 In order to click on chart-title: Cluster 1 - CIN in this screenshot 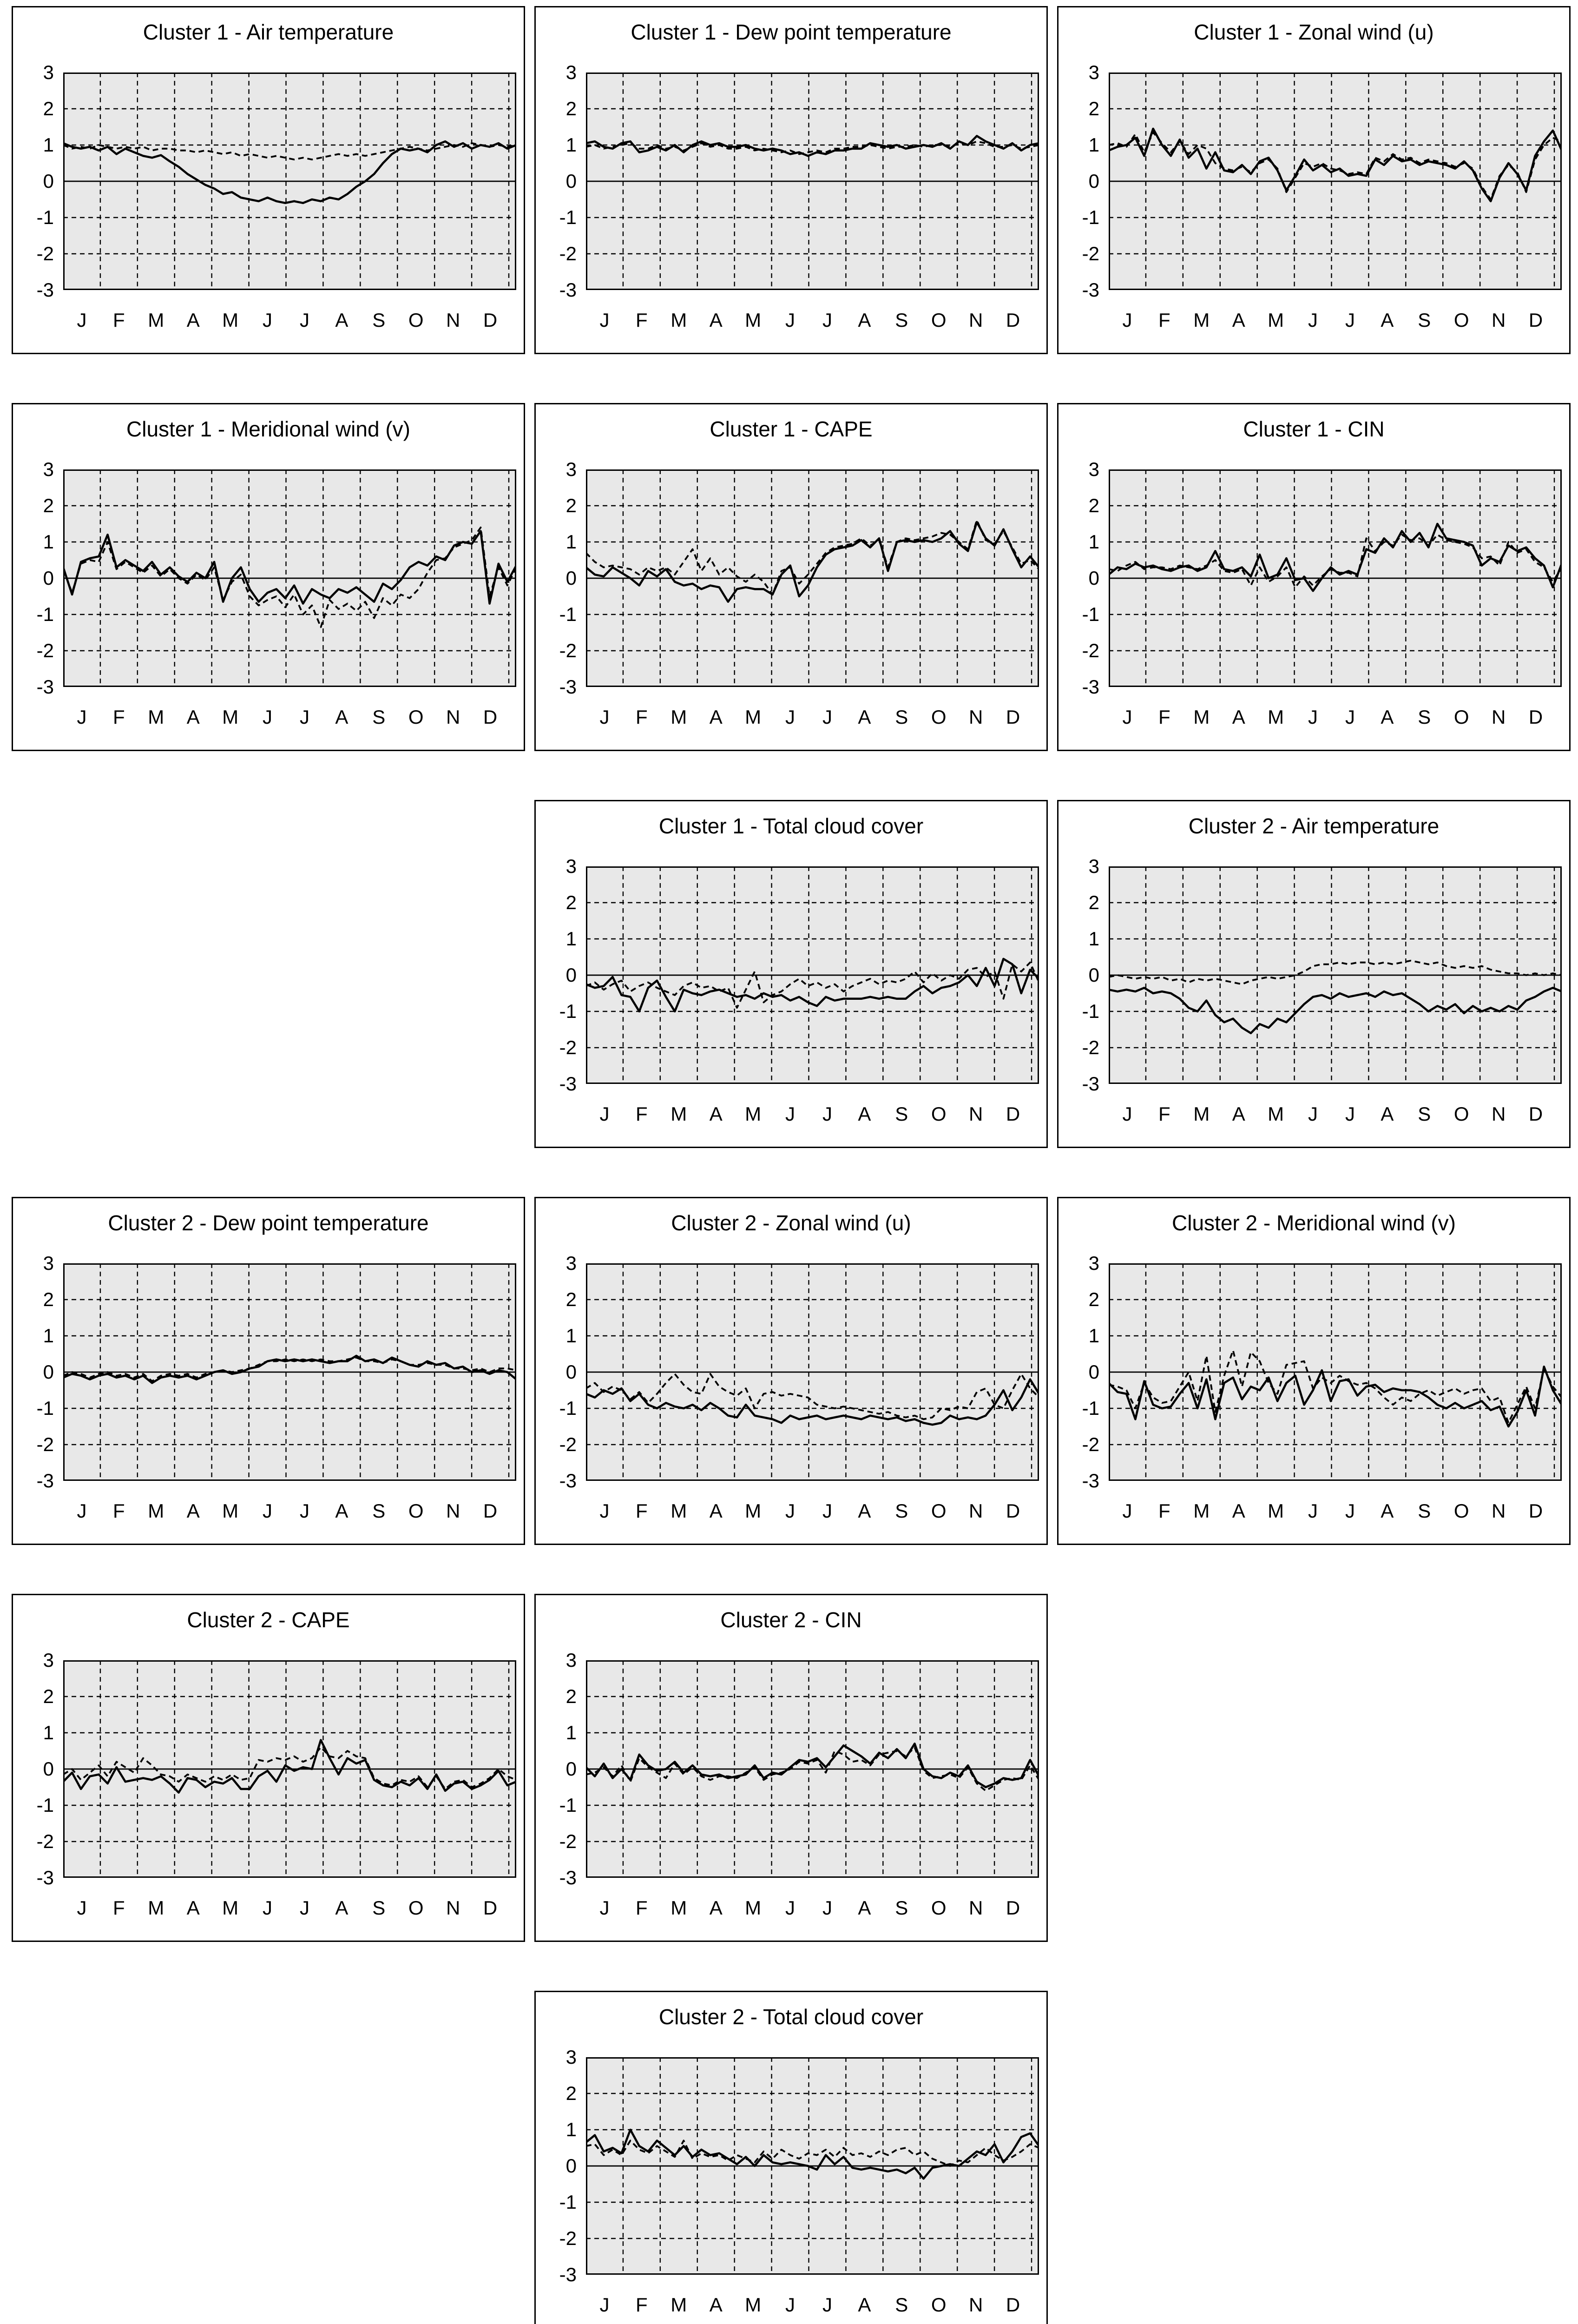, I will do `click(1314, 429)`.